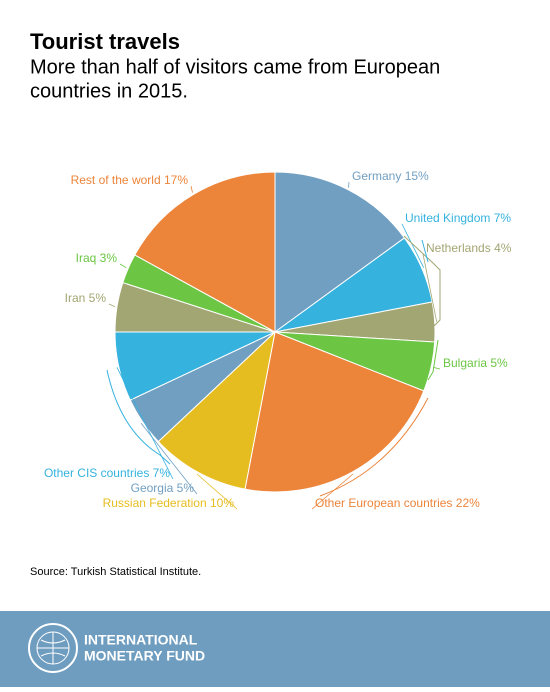  What do you see at coordinates (75, 298) in the screenshot?
I see `category-name: Iran` at bounding box center [75, 298].